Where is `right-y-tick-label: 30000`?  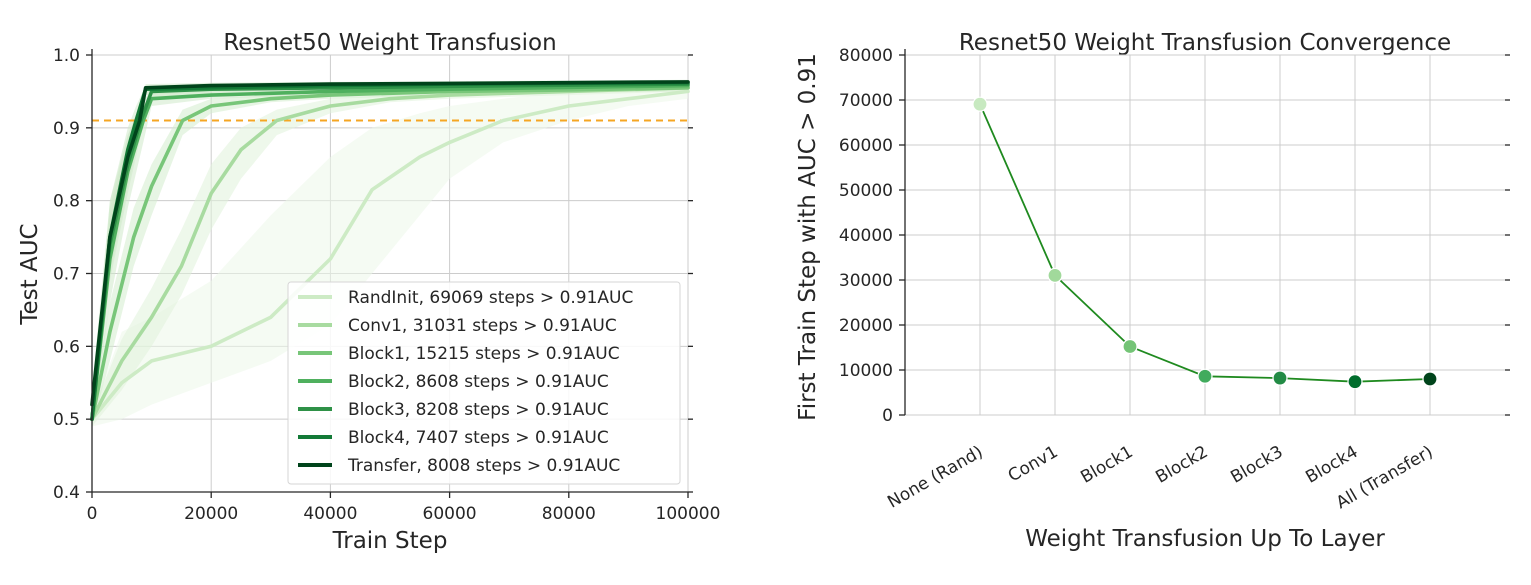 right-y-tick-label: 30000 is located at coordinates (866, 281).